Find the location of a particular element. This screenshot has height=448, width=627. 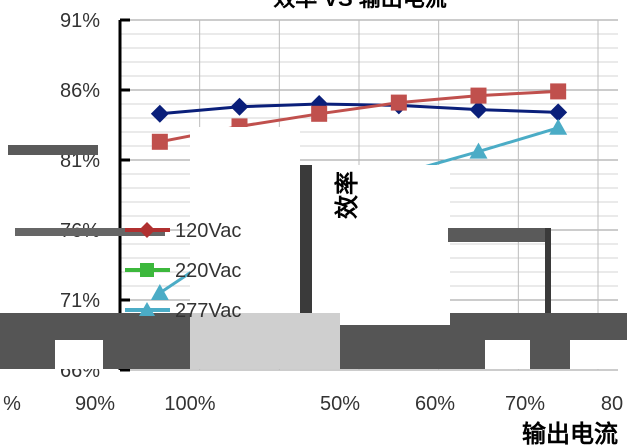

chart-title: 效率 VS 输出电流 is located at coordinates (360, 5).